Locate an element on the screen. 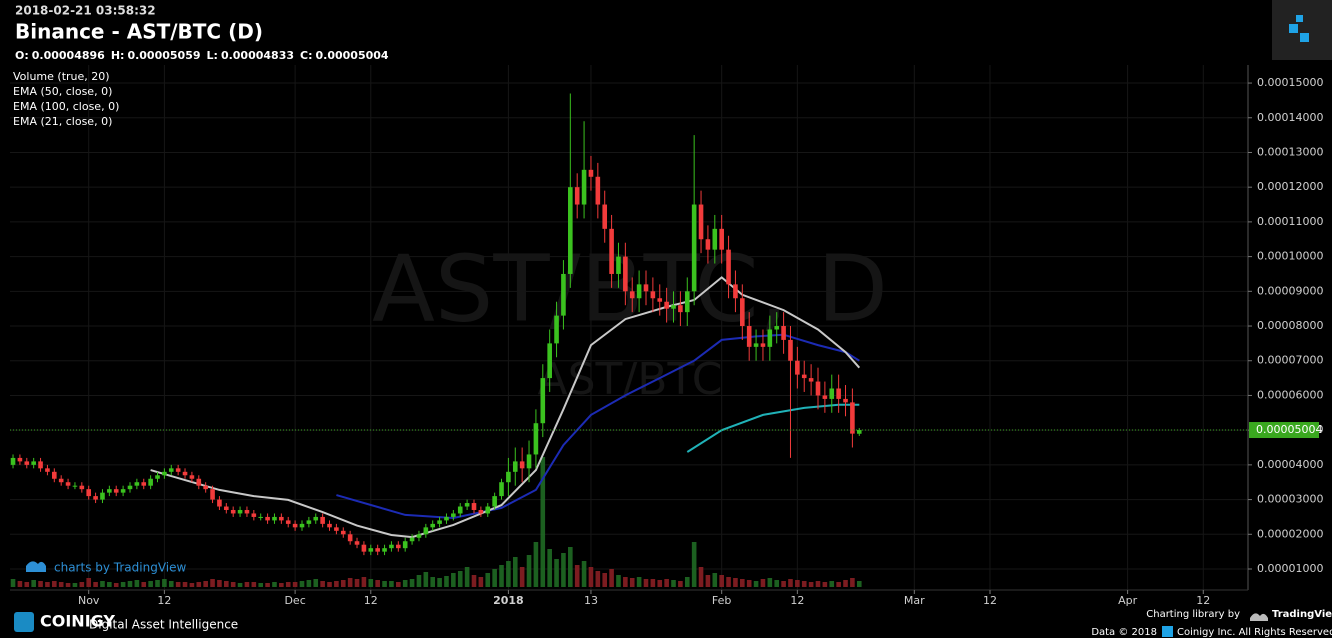 The height and width of the screenshot is (638, 1332). x-tick-label: 12 is located at coordinates (371, 600).